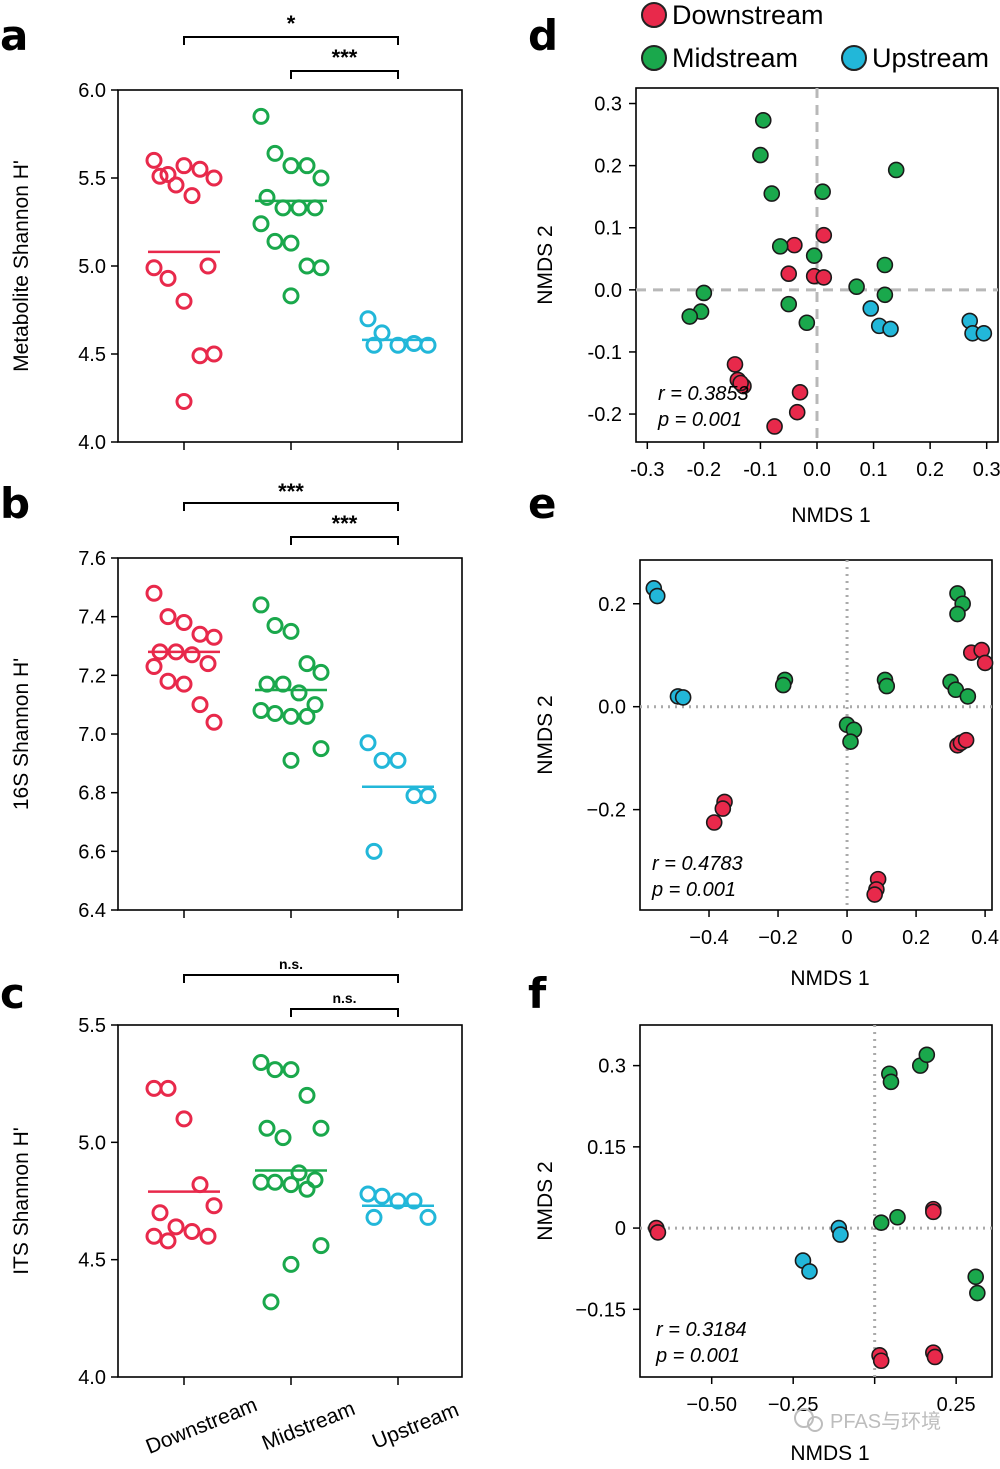 The height and width of the screenshot is (1469, 1000). I want to click on significance-label: *, so click(291, 23).